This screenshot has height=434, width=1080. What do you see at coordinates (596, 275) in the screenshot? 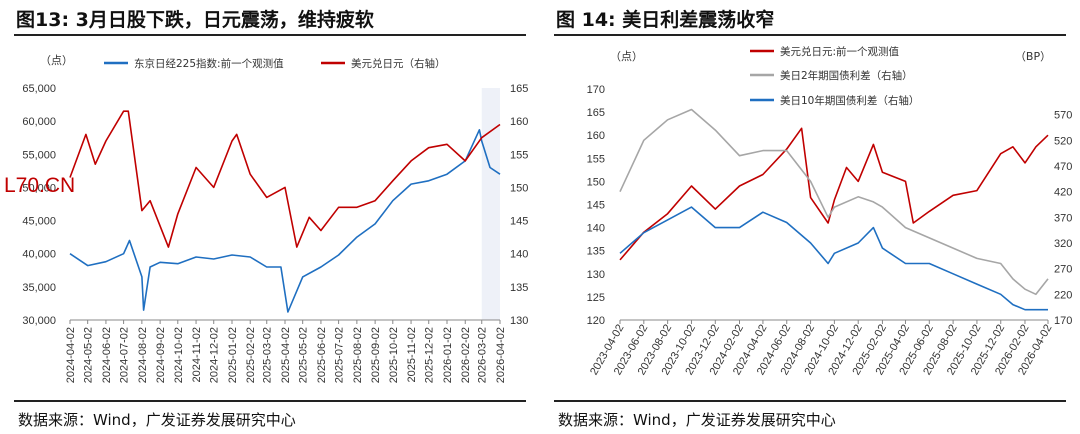
I see `right-y-left-tick-2: 130` at bounding box center [596, 275].